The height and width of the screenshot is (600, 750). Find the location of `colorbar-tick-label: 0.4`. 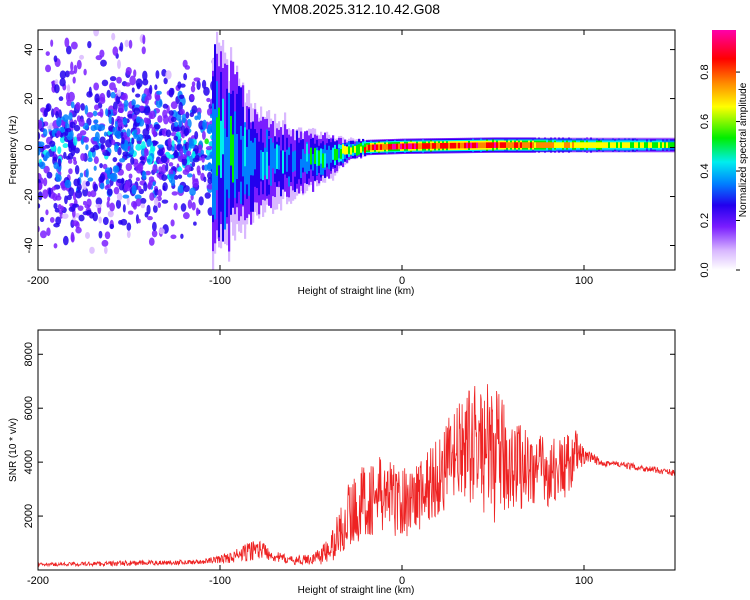

colorbar-tick-label: 0.4 is located at coordinates (705, 170).